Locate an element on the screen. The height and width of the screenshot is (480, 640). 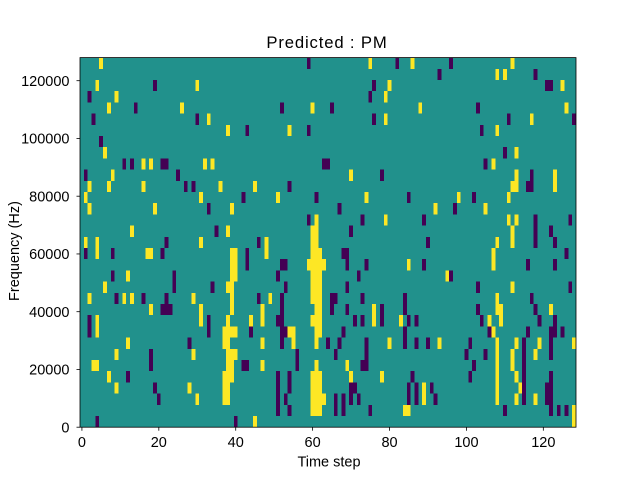
svg-text: 100000 is located at coordinates (45, 140).